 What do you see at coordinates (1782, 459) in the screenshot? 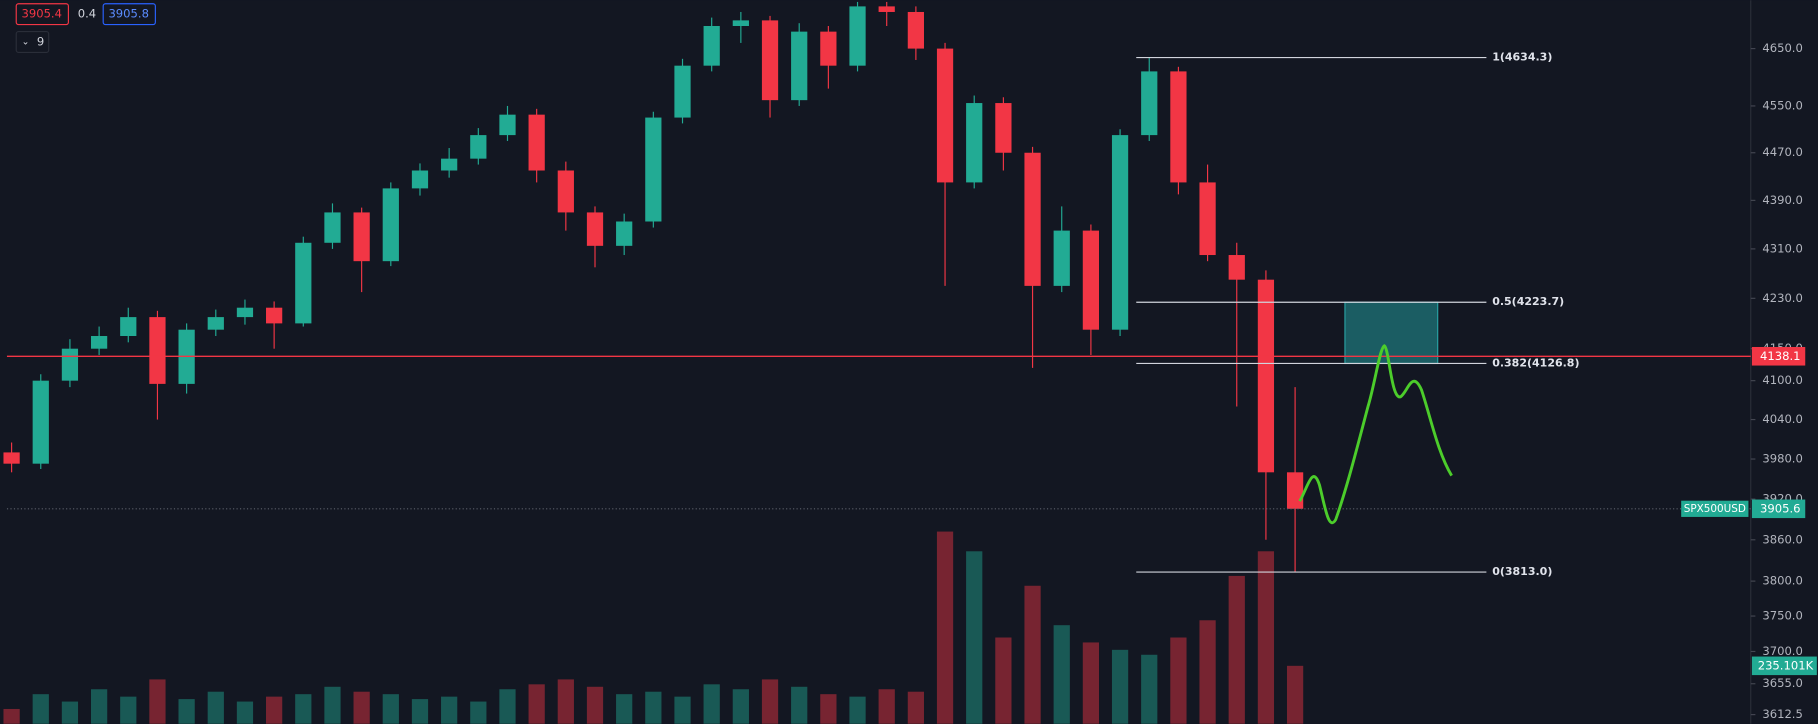
I see `y-tick-label: 3980.0` at bounding box center [1782, 459].